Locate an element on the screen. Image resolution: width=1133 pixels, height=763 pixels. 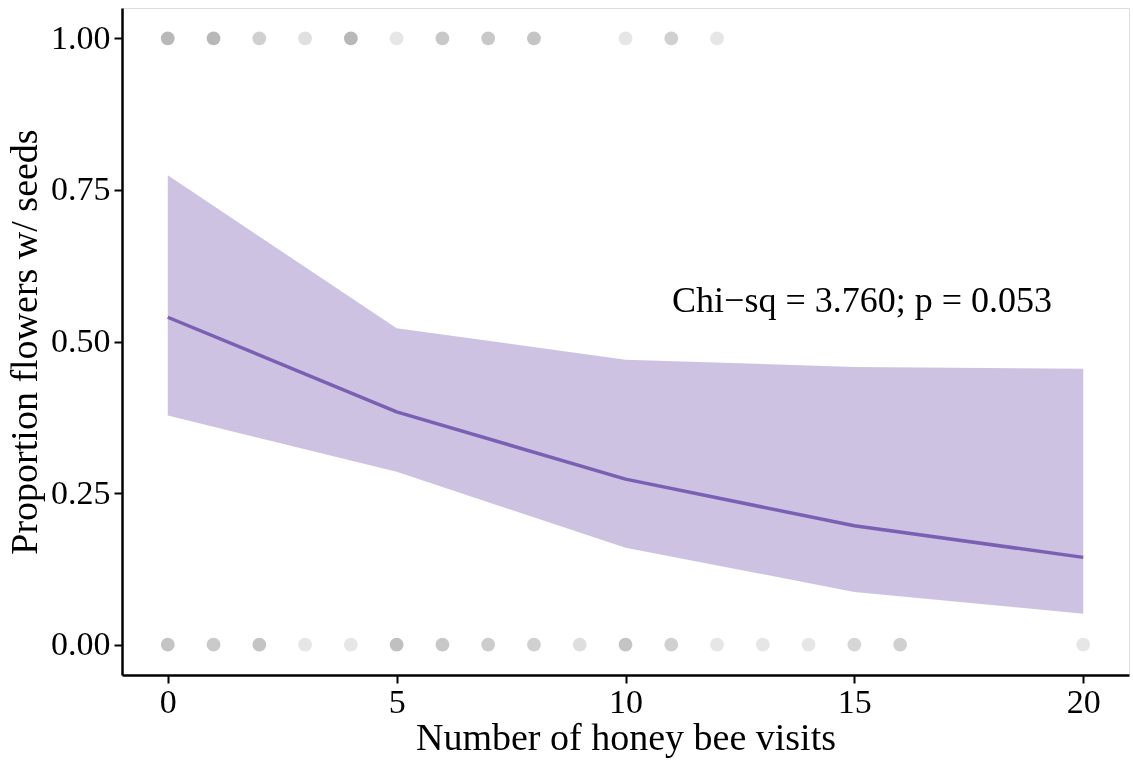
x-tick-label: 15 is located at coordinates (854, 701).